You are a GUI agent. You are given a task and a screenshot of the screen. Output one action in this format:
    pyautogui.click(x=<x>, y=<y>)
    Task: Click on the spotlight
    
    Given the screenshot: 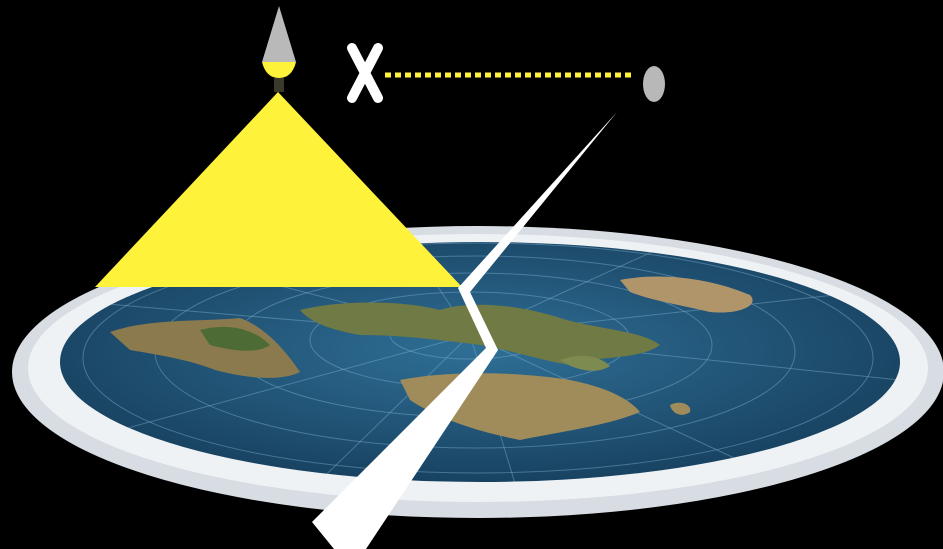 What is the action you would take?
    pyautogui.click(x=279, y=49)
    